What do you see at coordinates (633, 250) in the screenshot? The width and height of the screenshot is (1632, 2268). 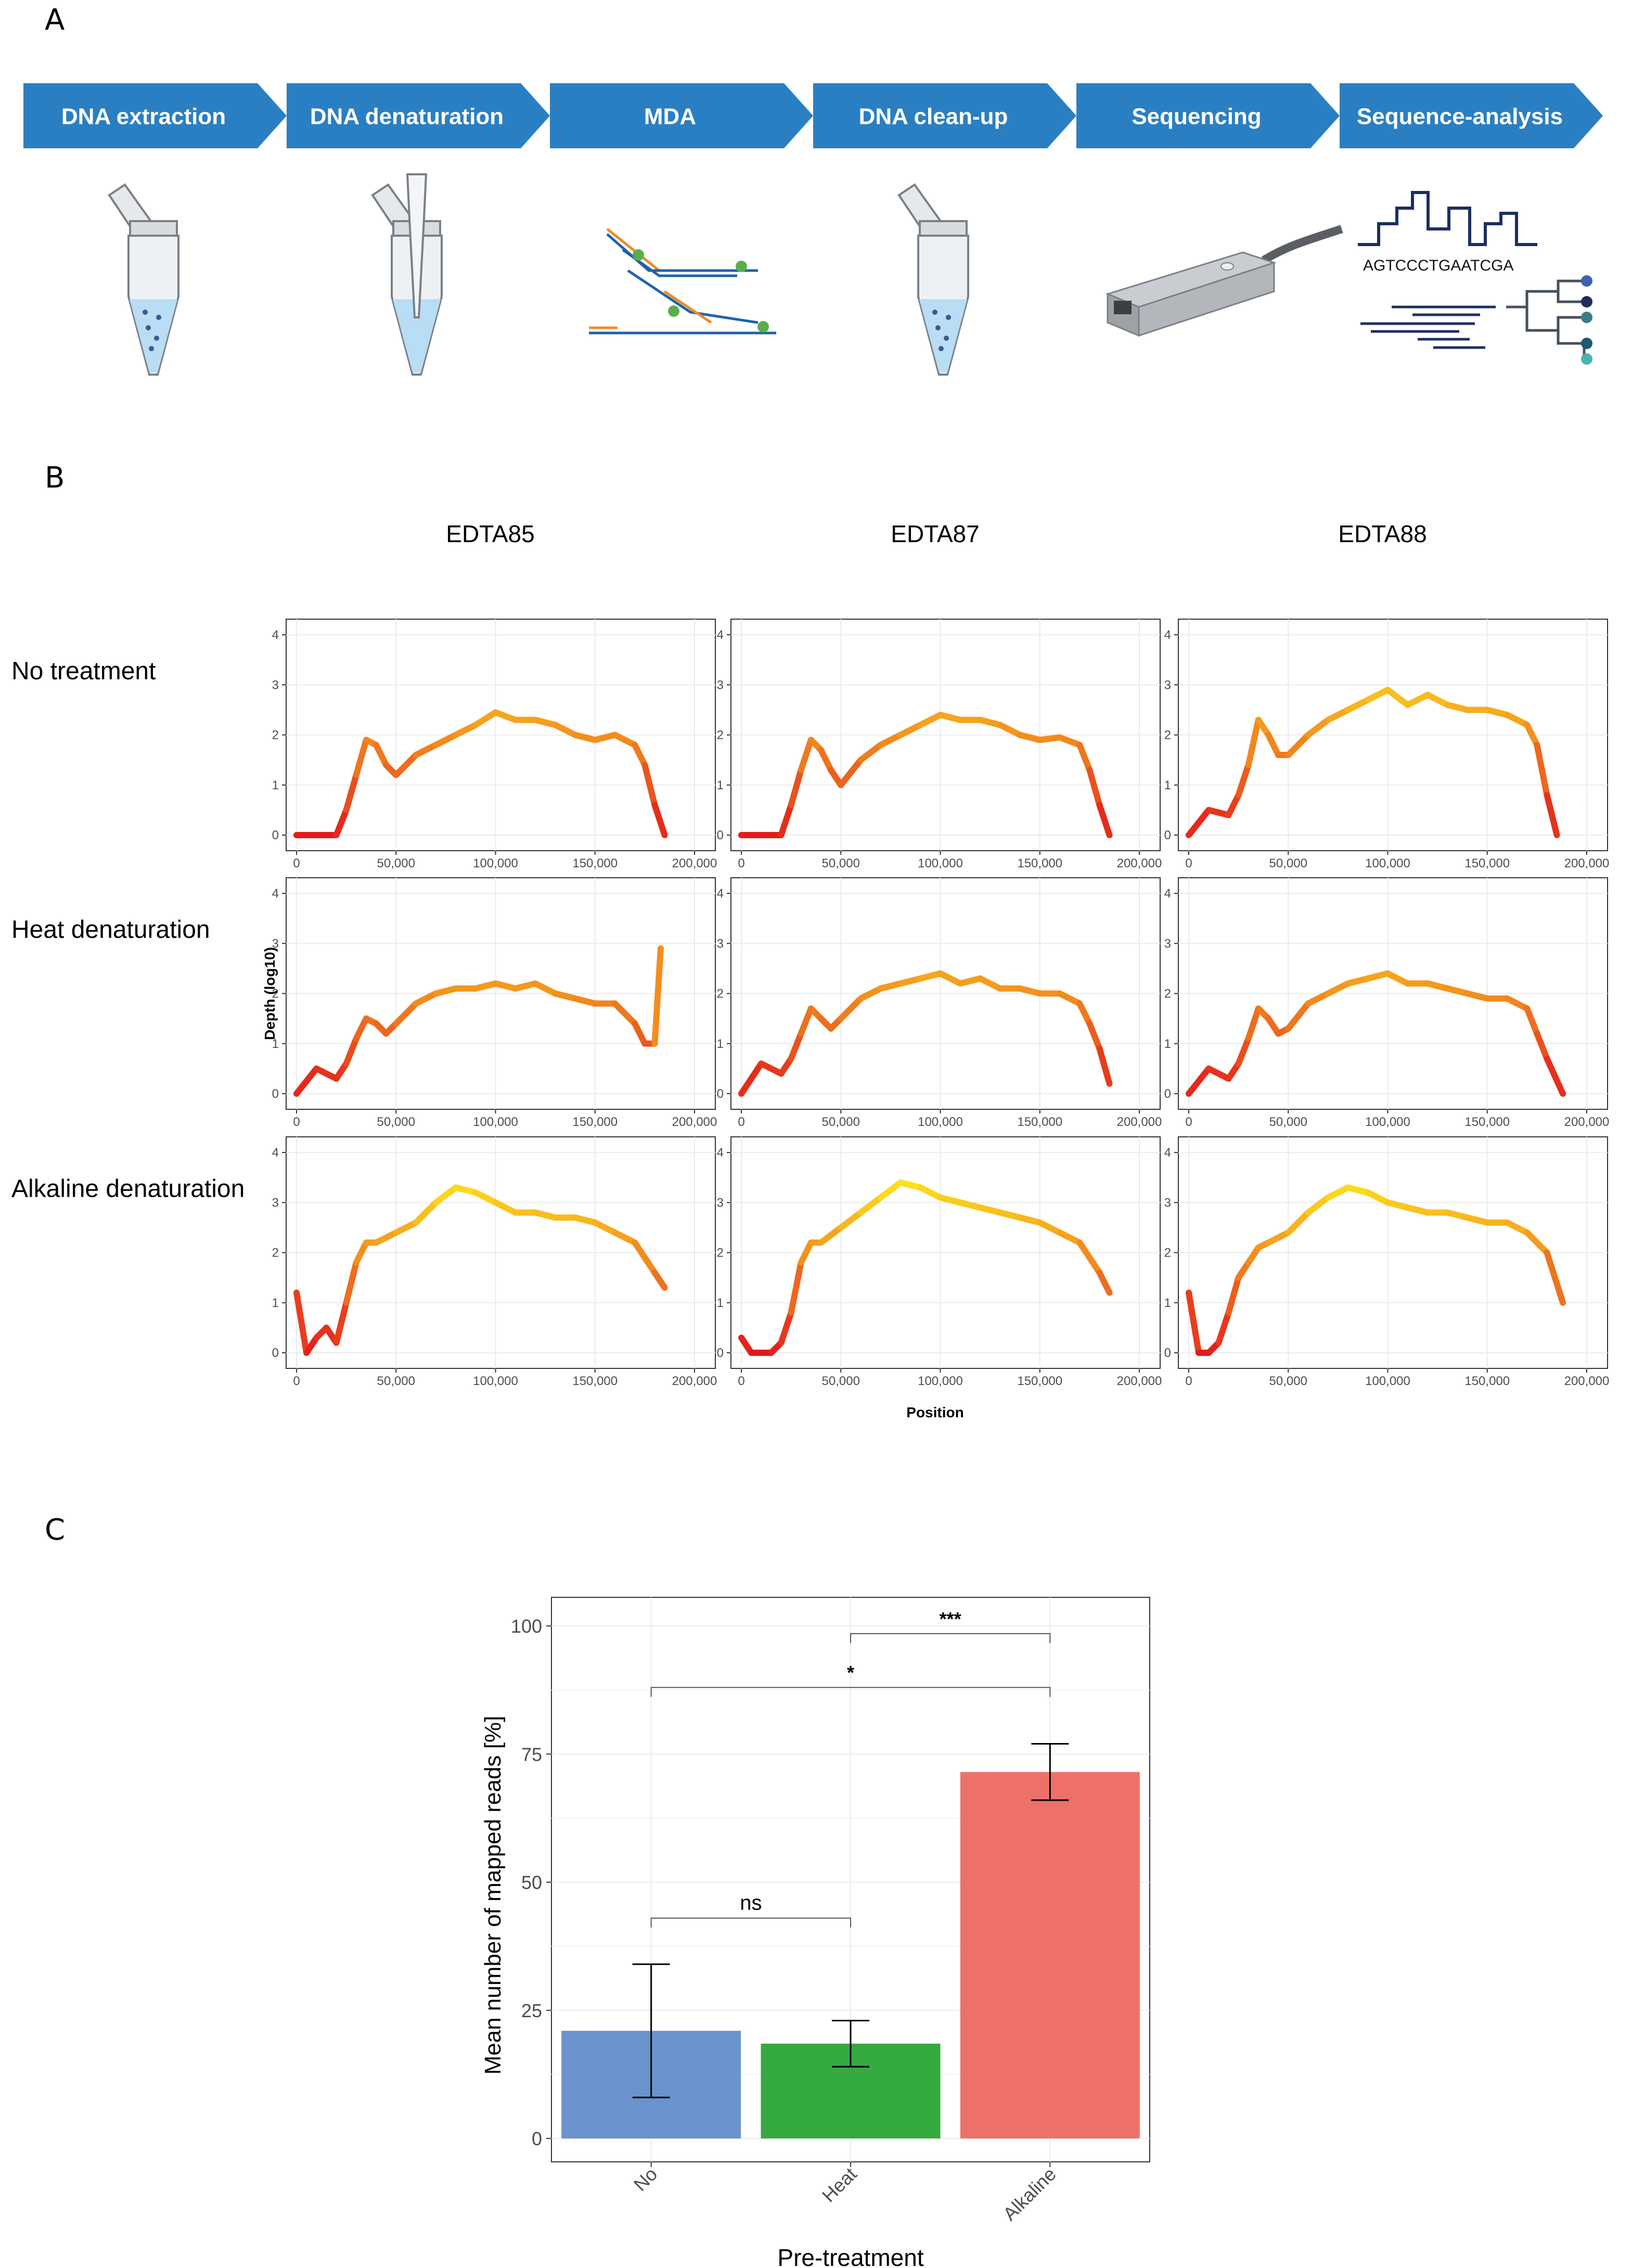 I see `primer` at bounding box center [633, 250].